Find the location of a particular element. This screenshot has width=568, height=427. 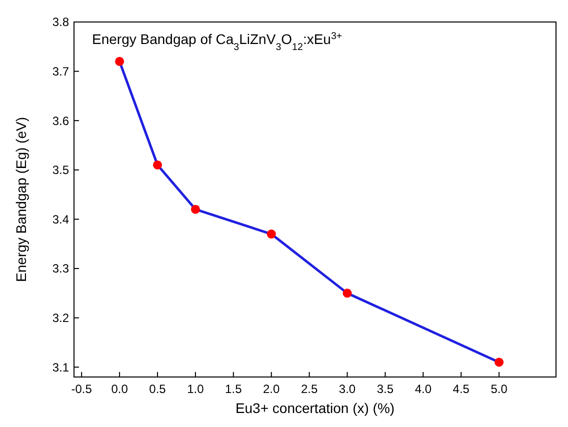

x-tick-label: 3.5 is located at coordinates (385, 389).